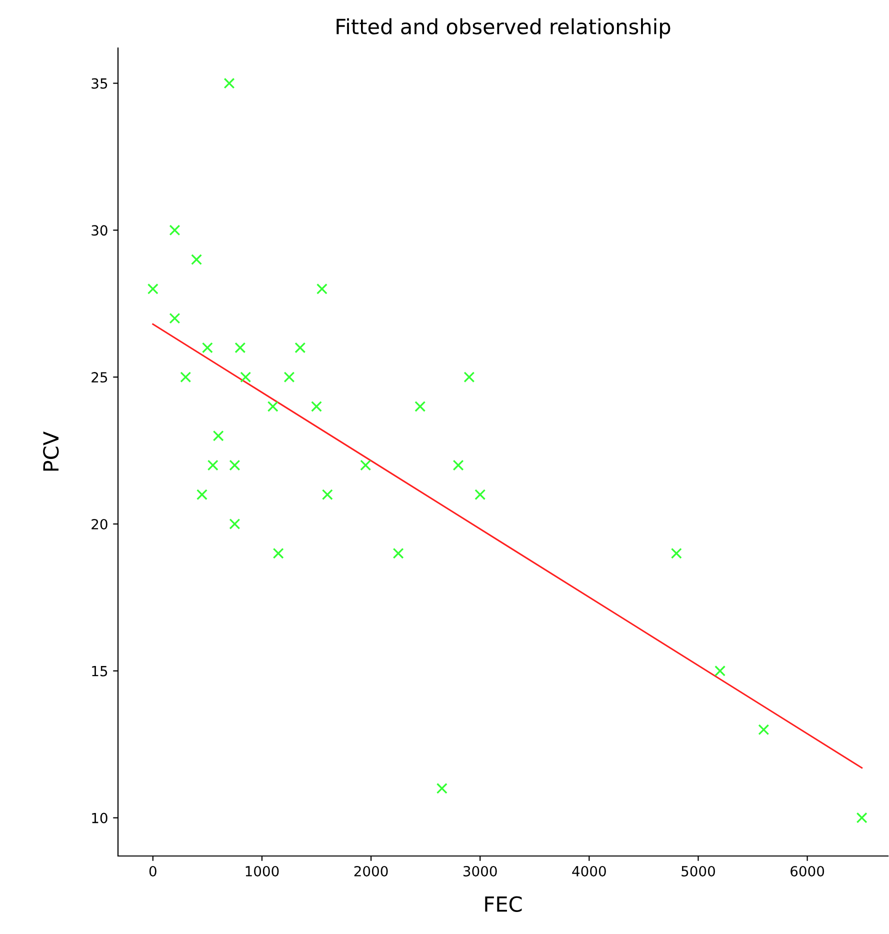  I want to click on y-tick-label: 30, so click(100, 230).